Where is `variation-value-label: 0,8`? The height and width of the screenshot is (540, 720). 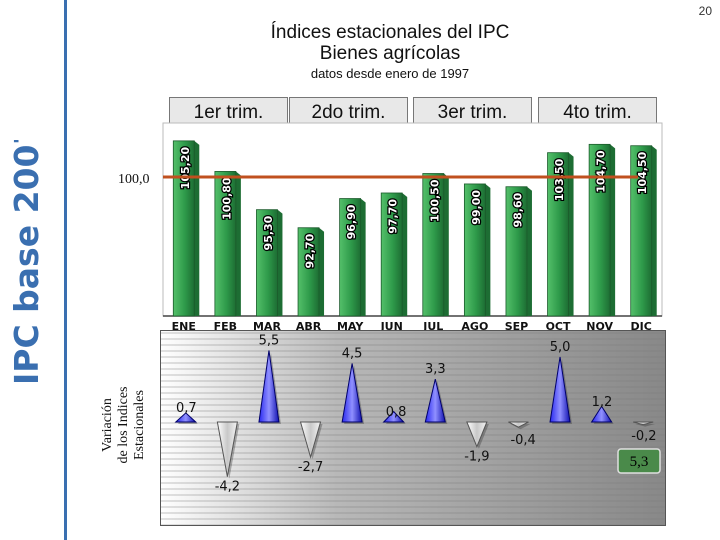
variation-value-label: 0,8 is located at coordinates (396, 412).